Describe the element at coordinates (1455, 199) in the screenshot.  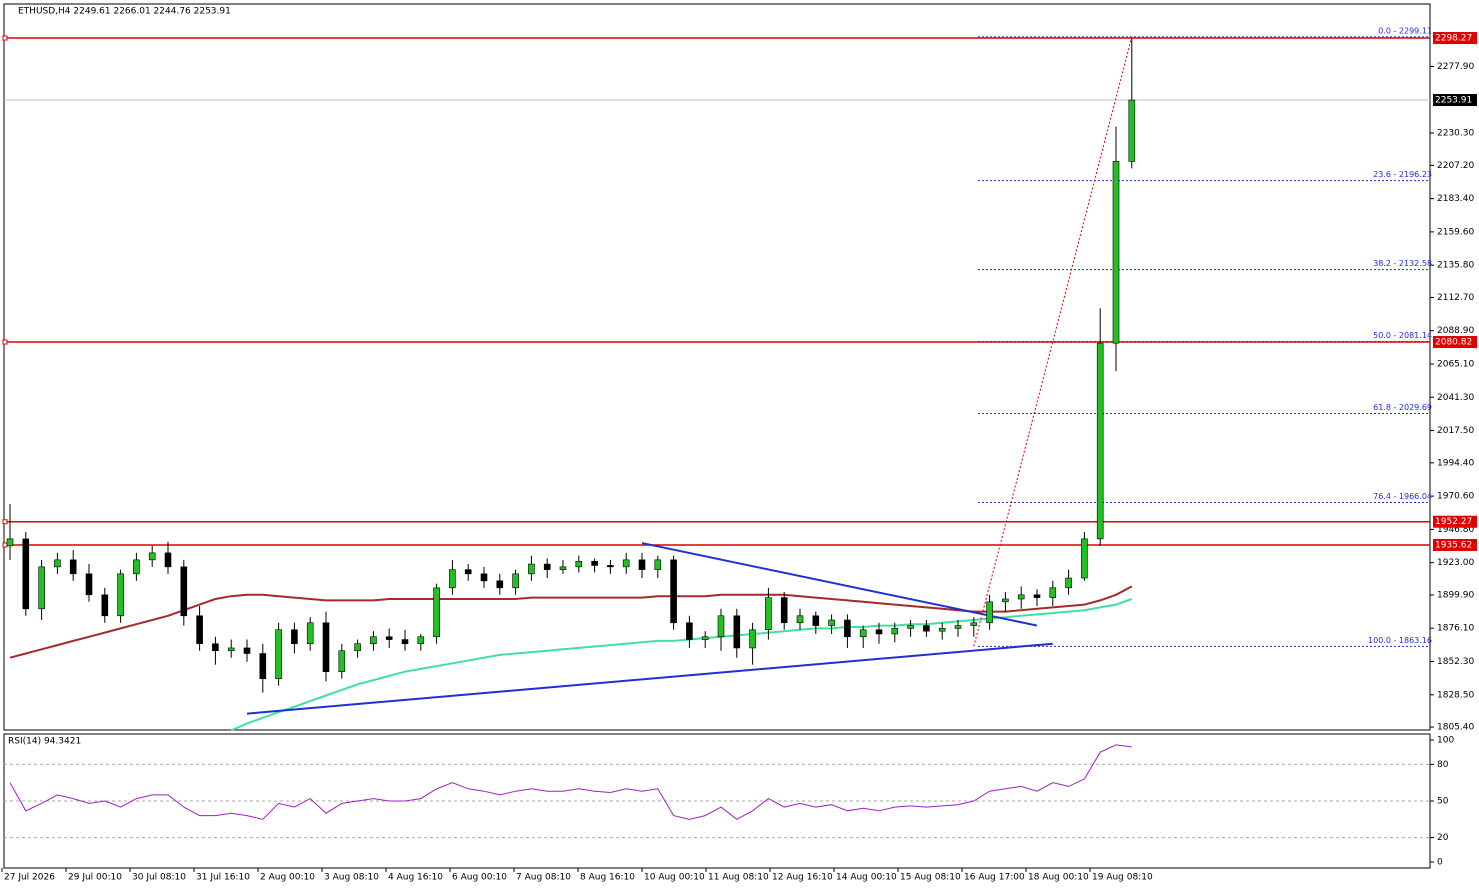
I see `y-tick-label: 2183.40` at that location.